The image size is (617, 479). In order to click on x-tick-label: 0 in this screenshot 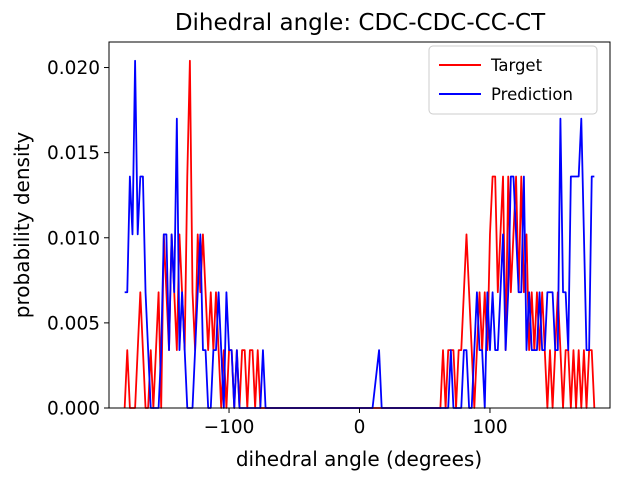, I will do `click(360, 427)`.